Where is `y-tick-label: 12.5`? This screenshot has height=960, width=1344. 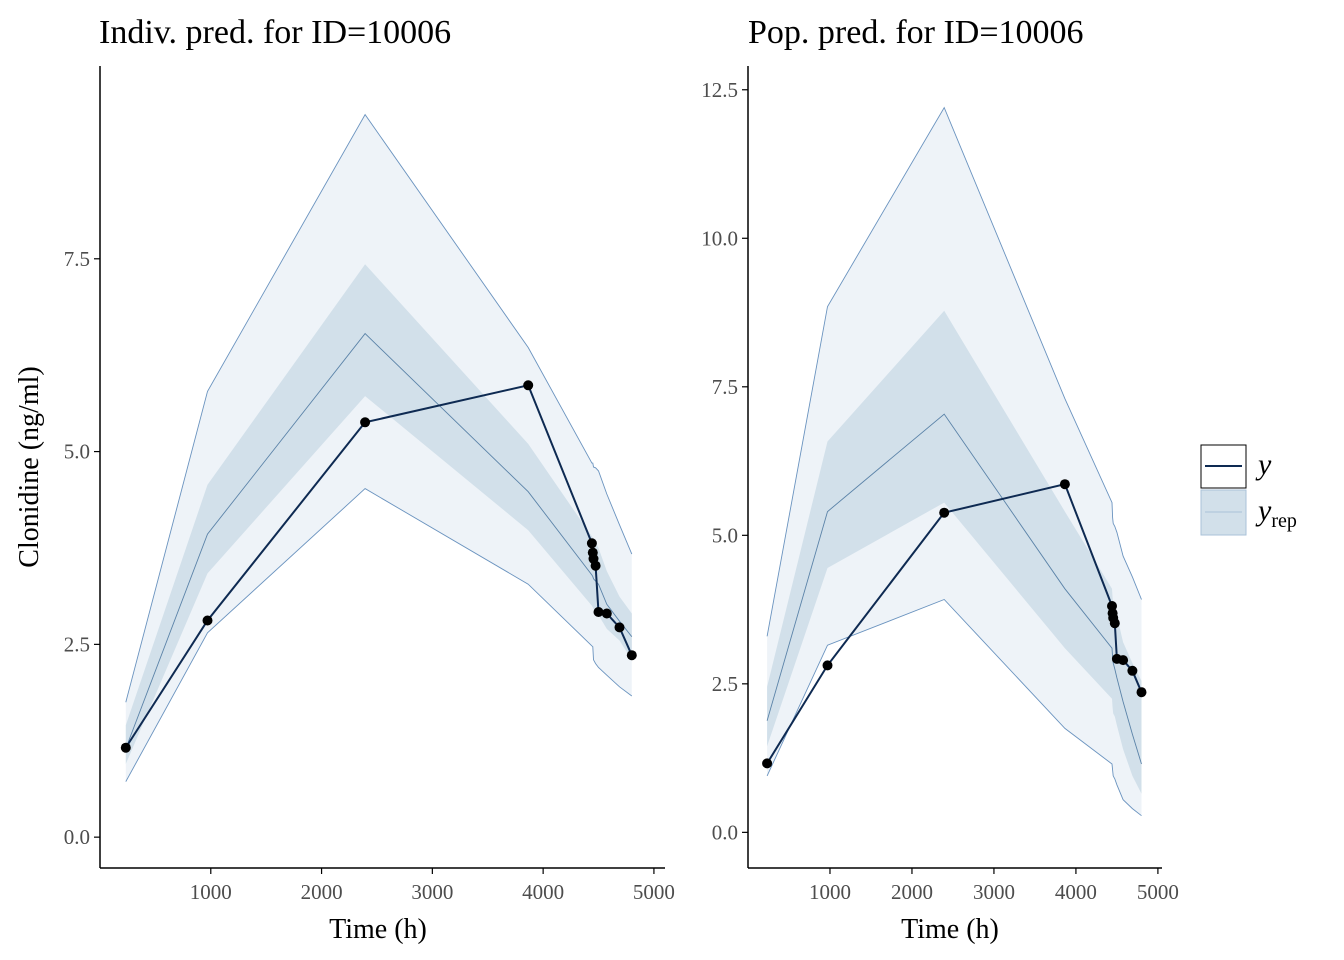 y-tick-label: 12.5 is located at coordinates (719, 90).